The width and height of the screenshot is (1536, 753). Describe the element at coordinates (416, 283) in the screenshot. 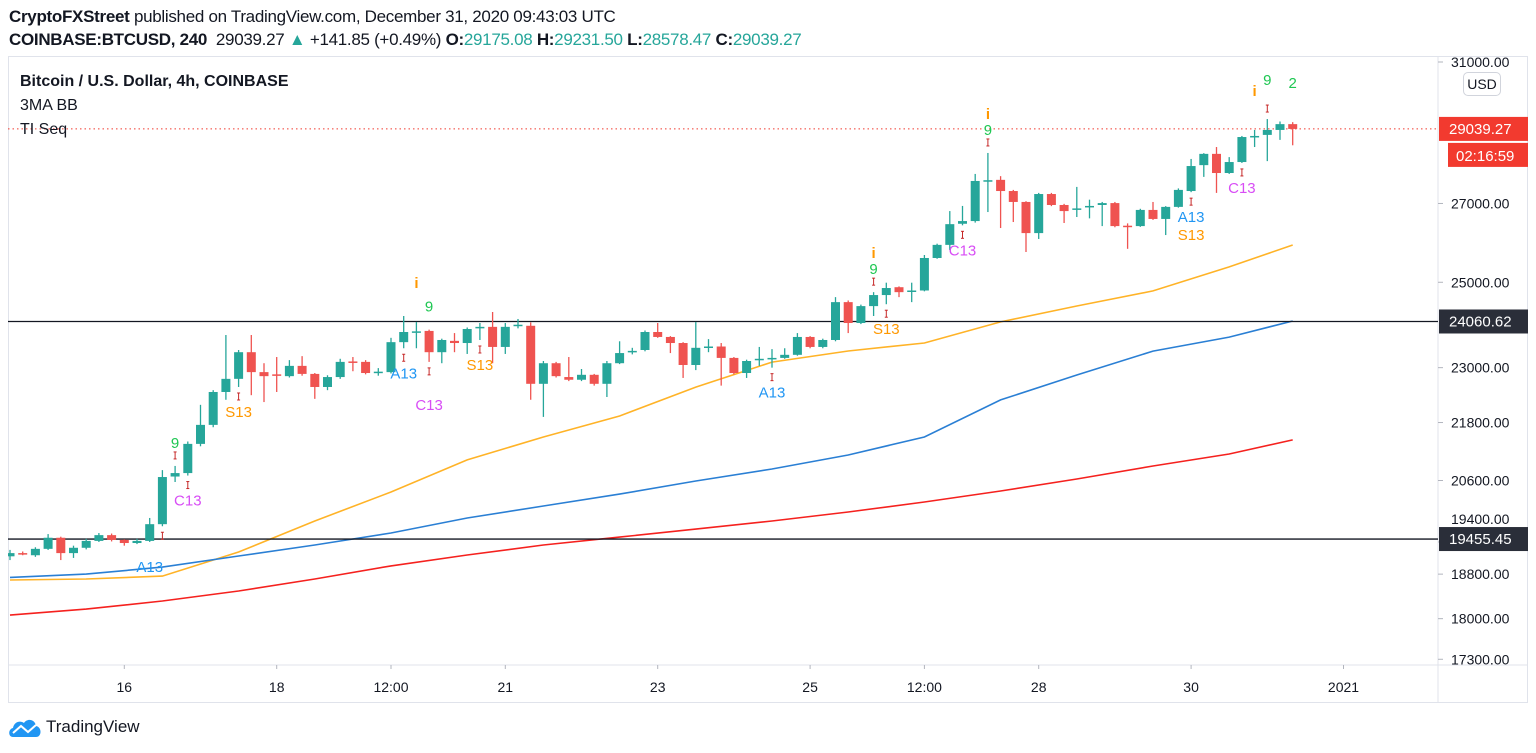

I see `td-label: i` at that location.